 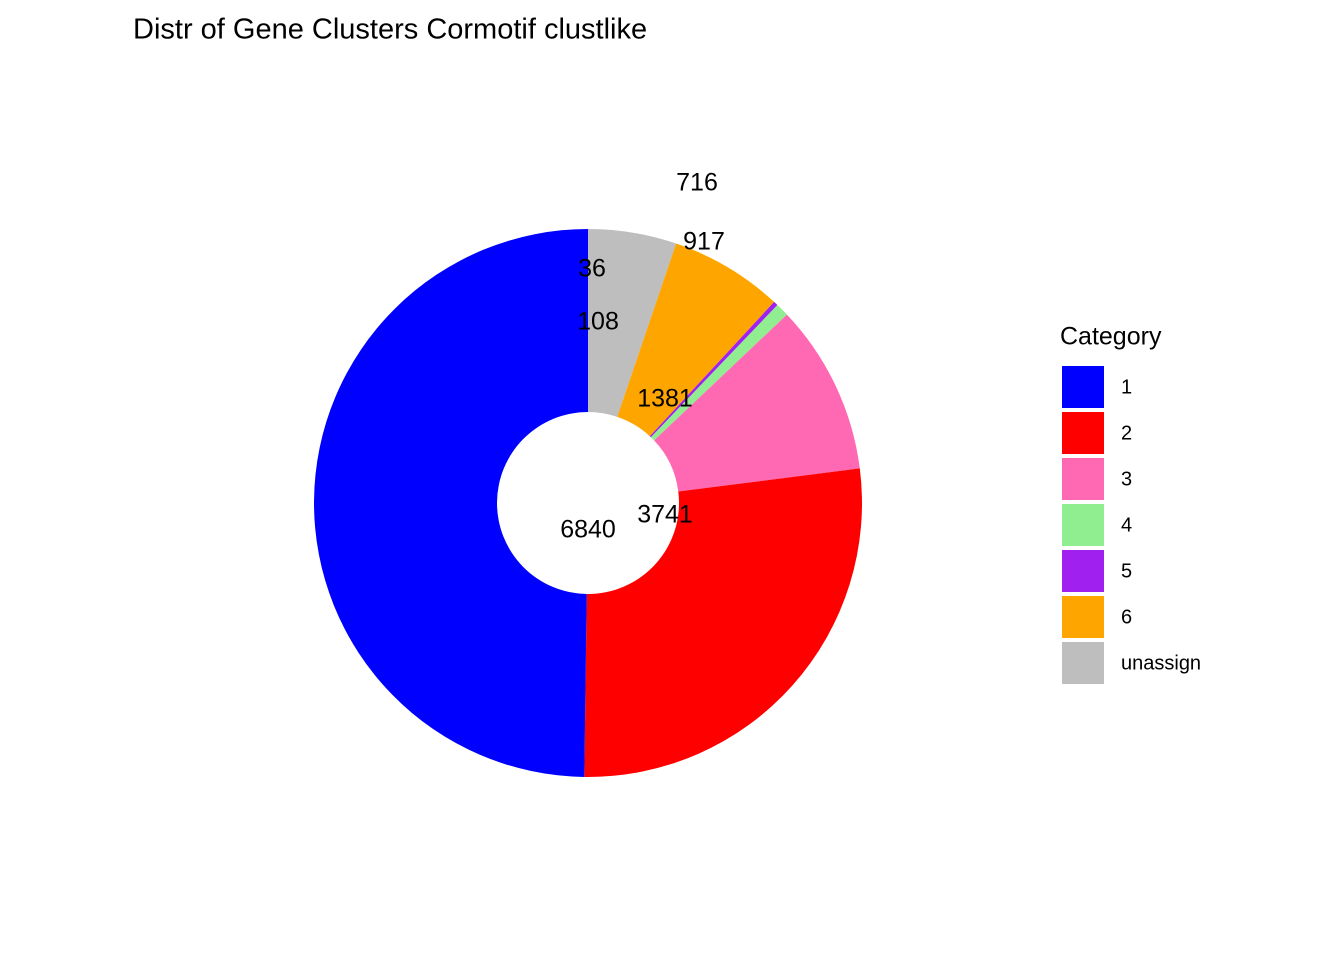 What do you see at coordinates (1126, 433) in the screenshot?
I see `legend-label: 2` at bounding box center [1126, 433].